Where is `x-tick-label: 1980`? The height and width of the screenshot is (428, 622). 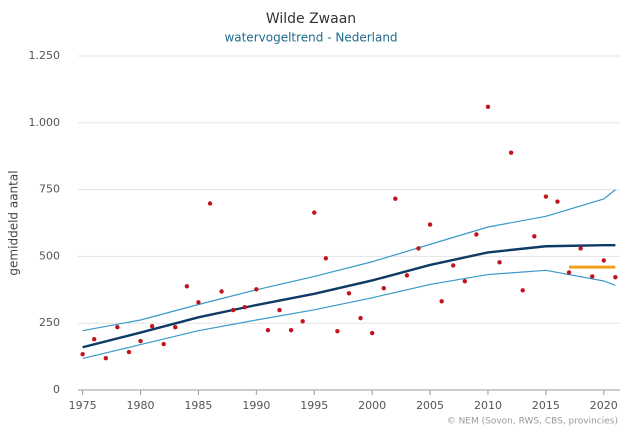
x-tick-label: 1980 is located at coordinates (141, 405).